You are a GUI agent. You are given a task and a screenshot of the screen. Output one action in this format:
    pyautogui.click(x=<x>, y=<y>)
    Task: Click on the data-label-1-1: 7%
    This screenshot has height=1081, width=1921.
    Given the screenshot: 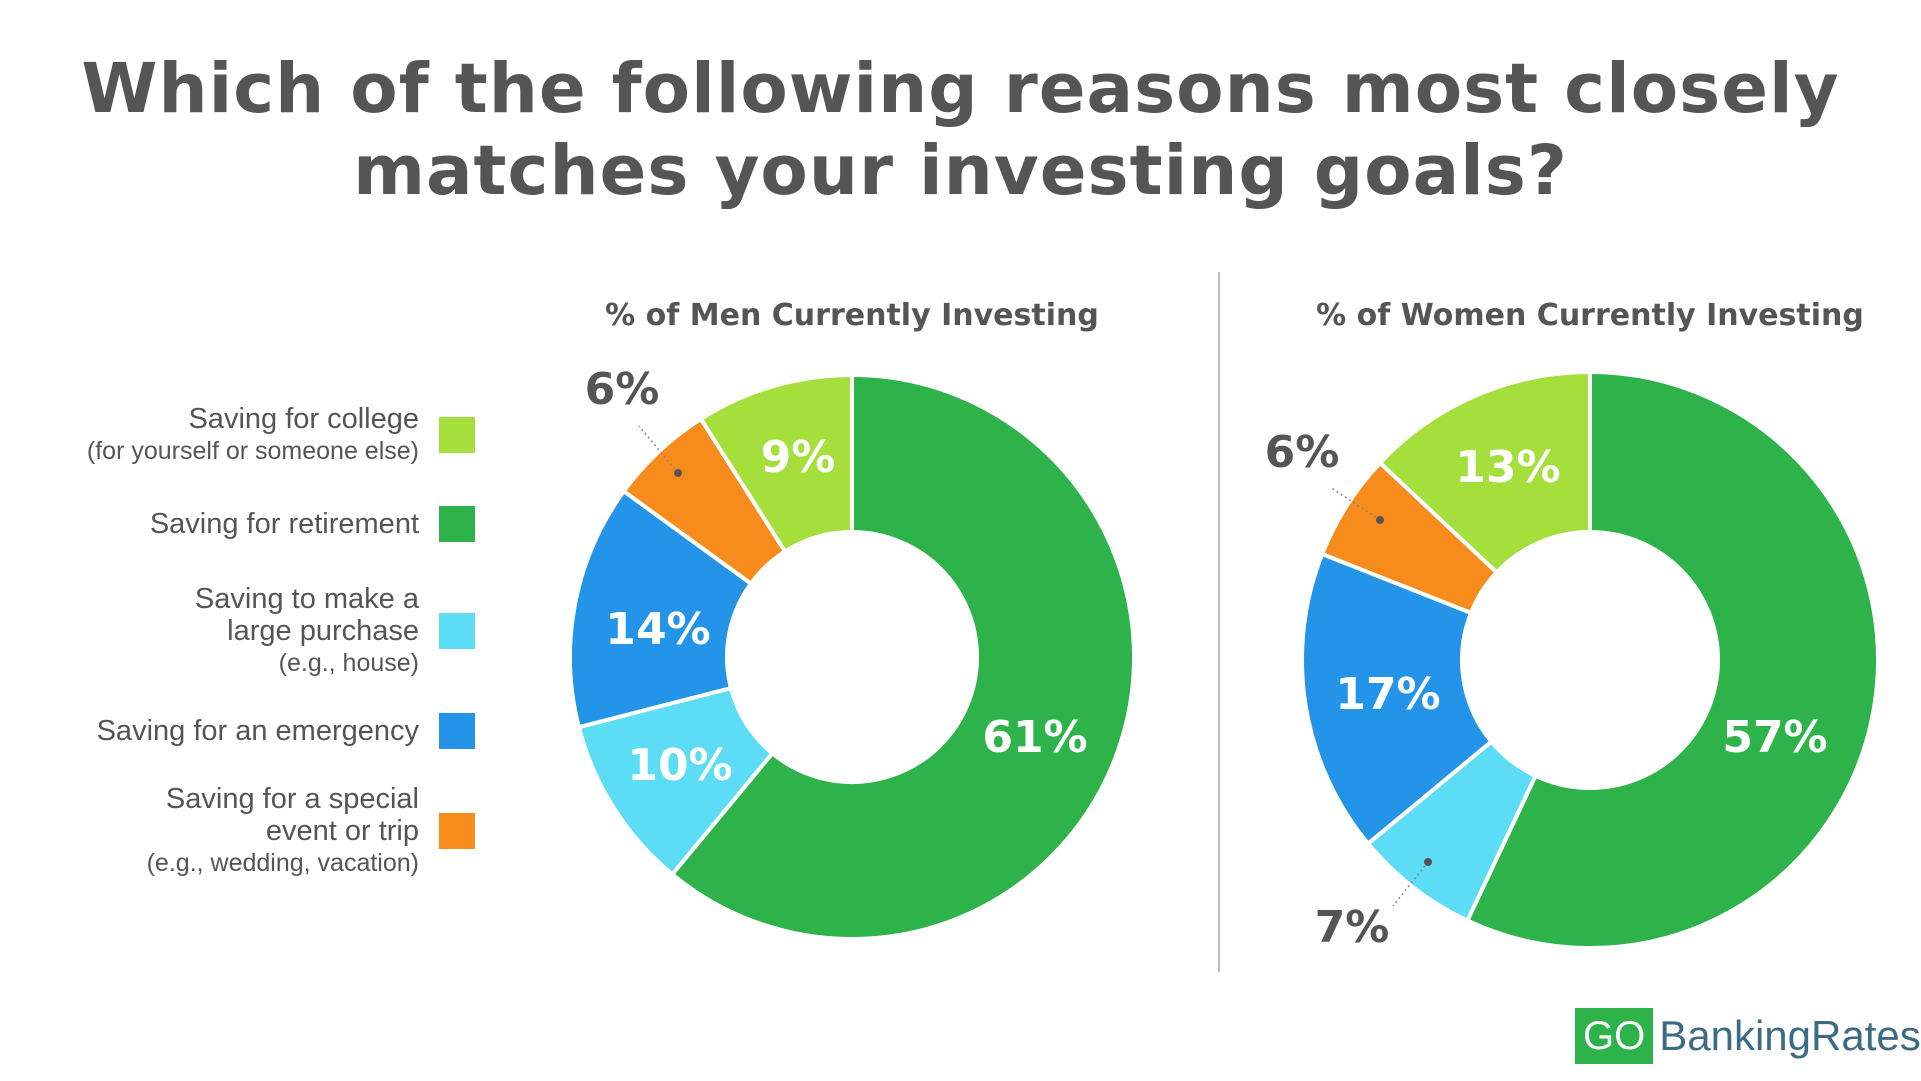 What is the action you would take?
    pyautogui.click(x=1352, y=927)
    